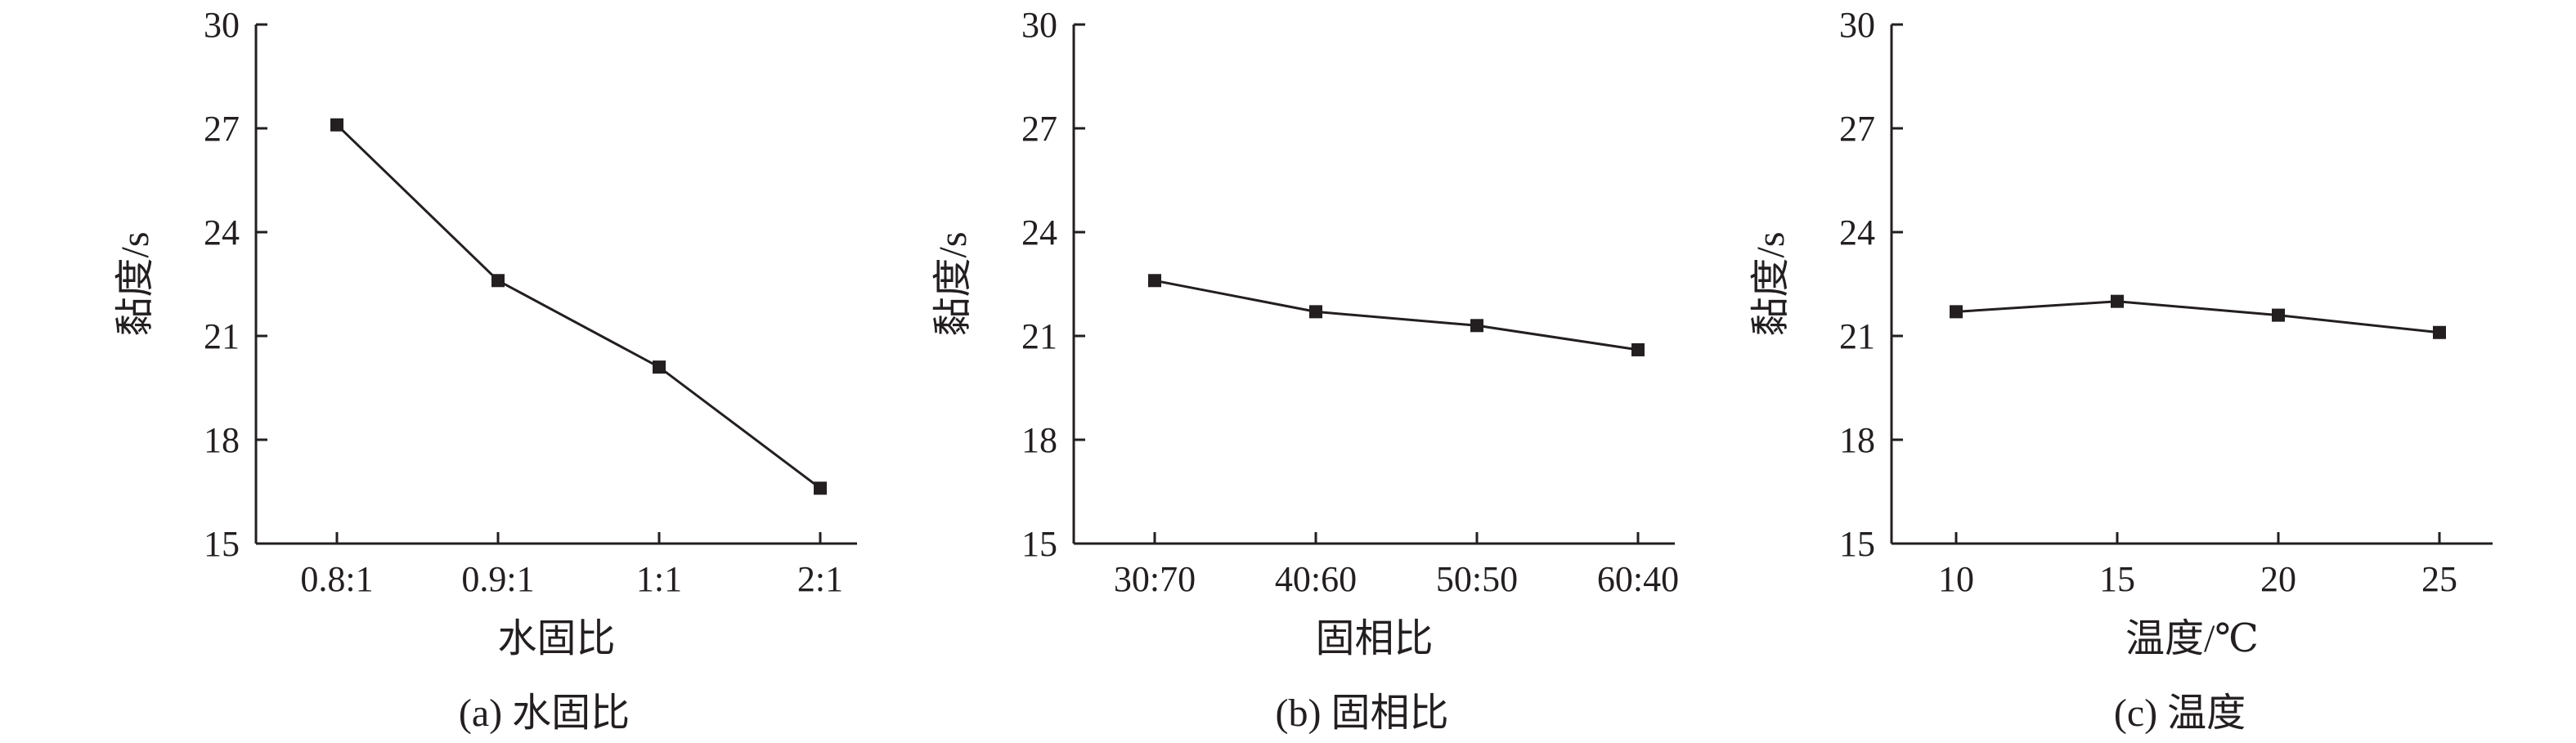 This screenshot has height=743, width=2576. What do you see at coordinates (2278, 579) in the screenshot?
I see `x-tick-label: 20` at bounding box center [2278, 579].